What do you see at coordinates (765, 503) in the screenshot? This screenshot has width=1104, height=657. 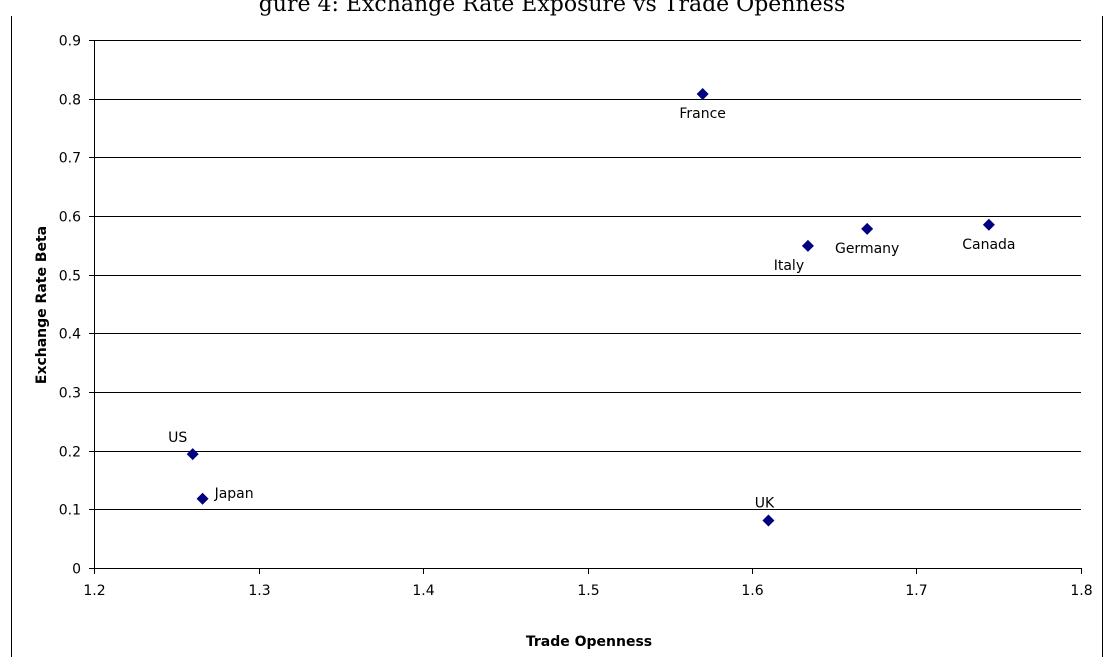 I see `point-label-uk: UK` at bounding box center [765, 503].